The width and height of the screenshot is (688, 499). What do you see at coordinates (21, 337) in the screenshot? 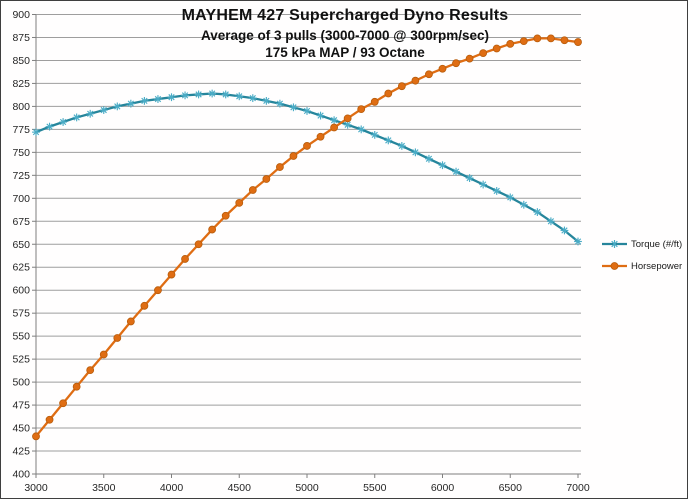
I see `y-tick-label: 550` at bounding box center [21, 337].